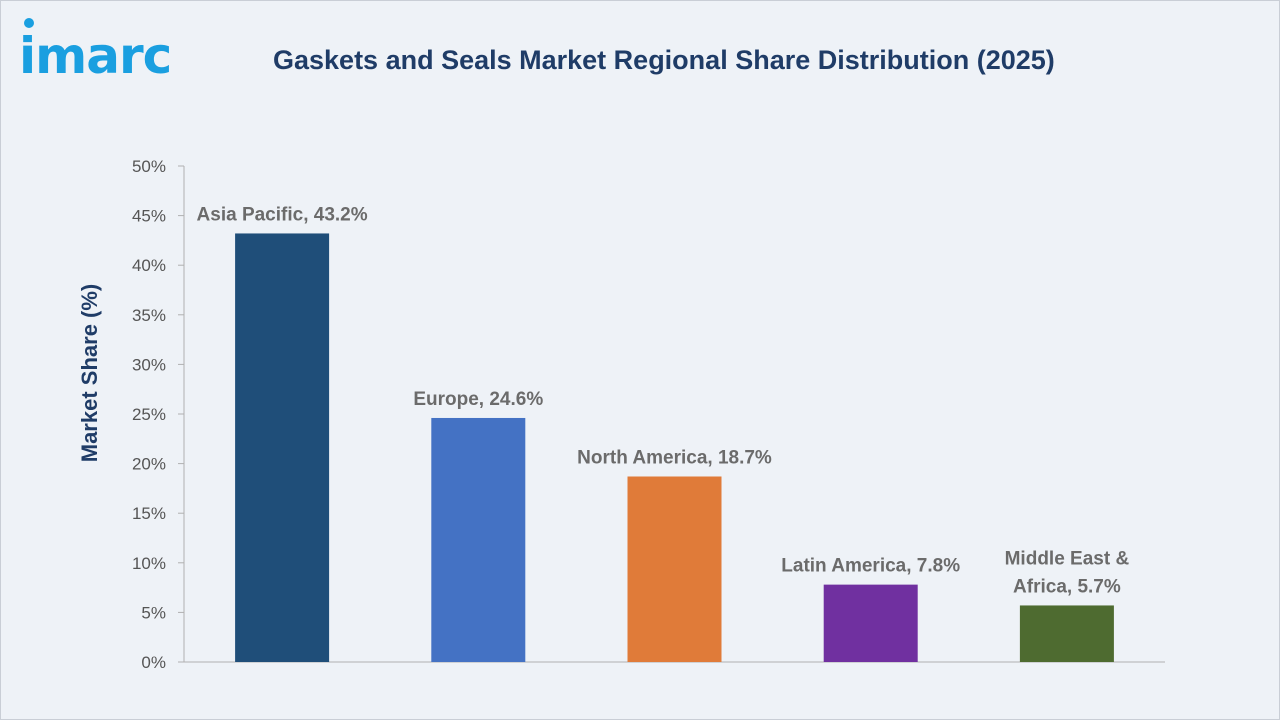 This screenshot has height=720, width=1280. Describe the element at coordinates (478, 539) in the screenshot. I see `bar-europe` at that location.